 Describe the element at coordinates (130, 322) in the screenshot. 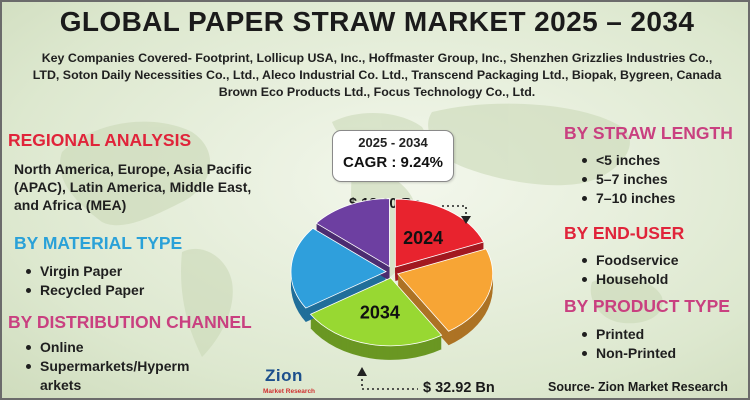

I see `distribution-channel-heading: BY DISTRIBUTION CHANNEL` at that location.